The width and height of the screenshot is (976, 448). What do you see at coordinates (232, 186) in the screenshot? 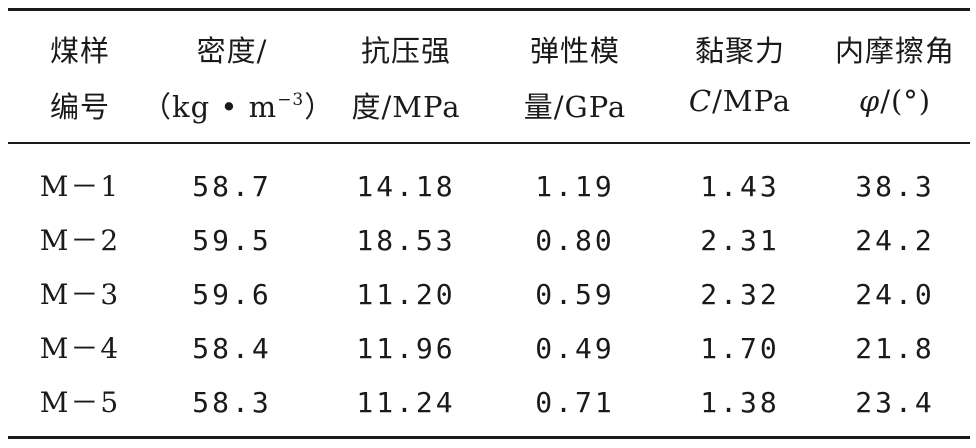
I see `cell-density: 58.7` at bounding box center [232, 186].